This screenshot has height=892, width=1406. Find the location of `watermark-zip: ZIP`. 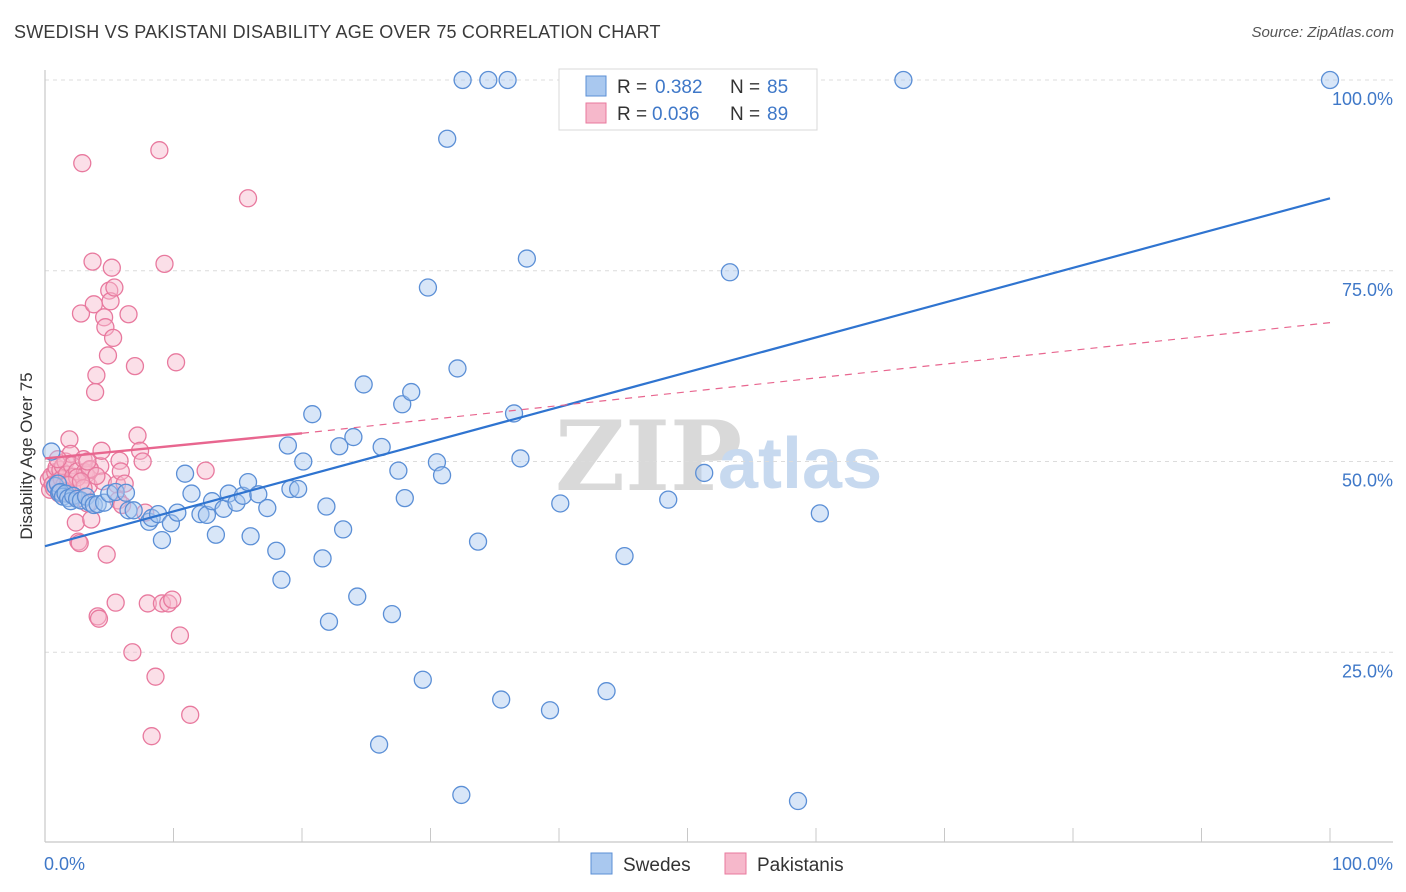

watermark-zip: ZIP is located at coordinates (648, 456).